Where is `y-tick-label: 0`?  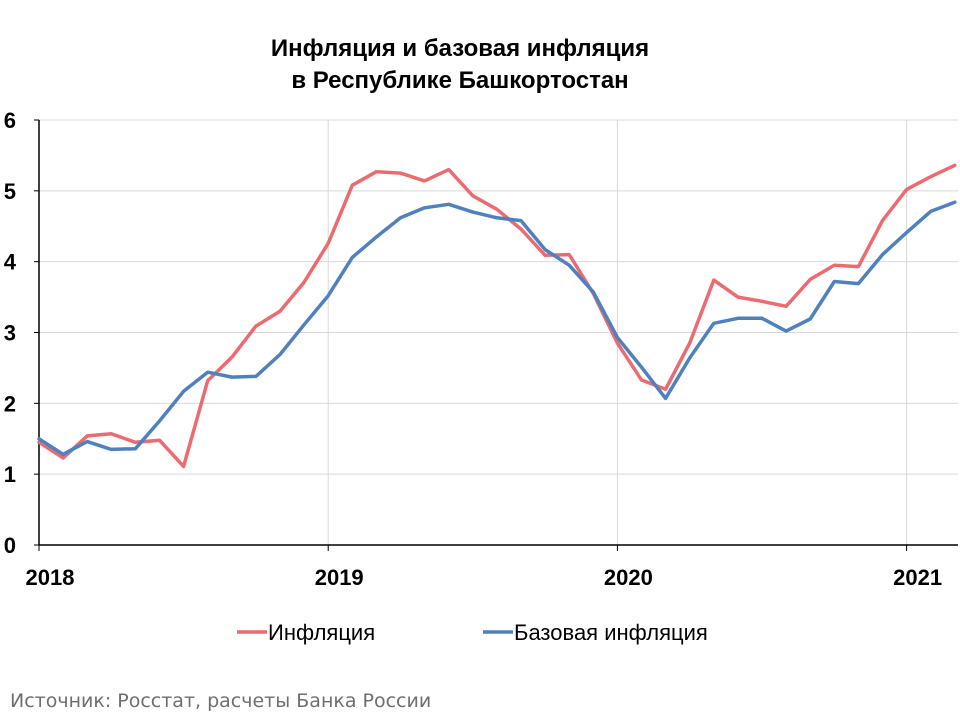
y-tick-label: 0 is located at coordinates (10, 545).